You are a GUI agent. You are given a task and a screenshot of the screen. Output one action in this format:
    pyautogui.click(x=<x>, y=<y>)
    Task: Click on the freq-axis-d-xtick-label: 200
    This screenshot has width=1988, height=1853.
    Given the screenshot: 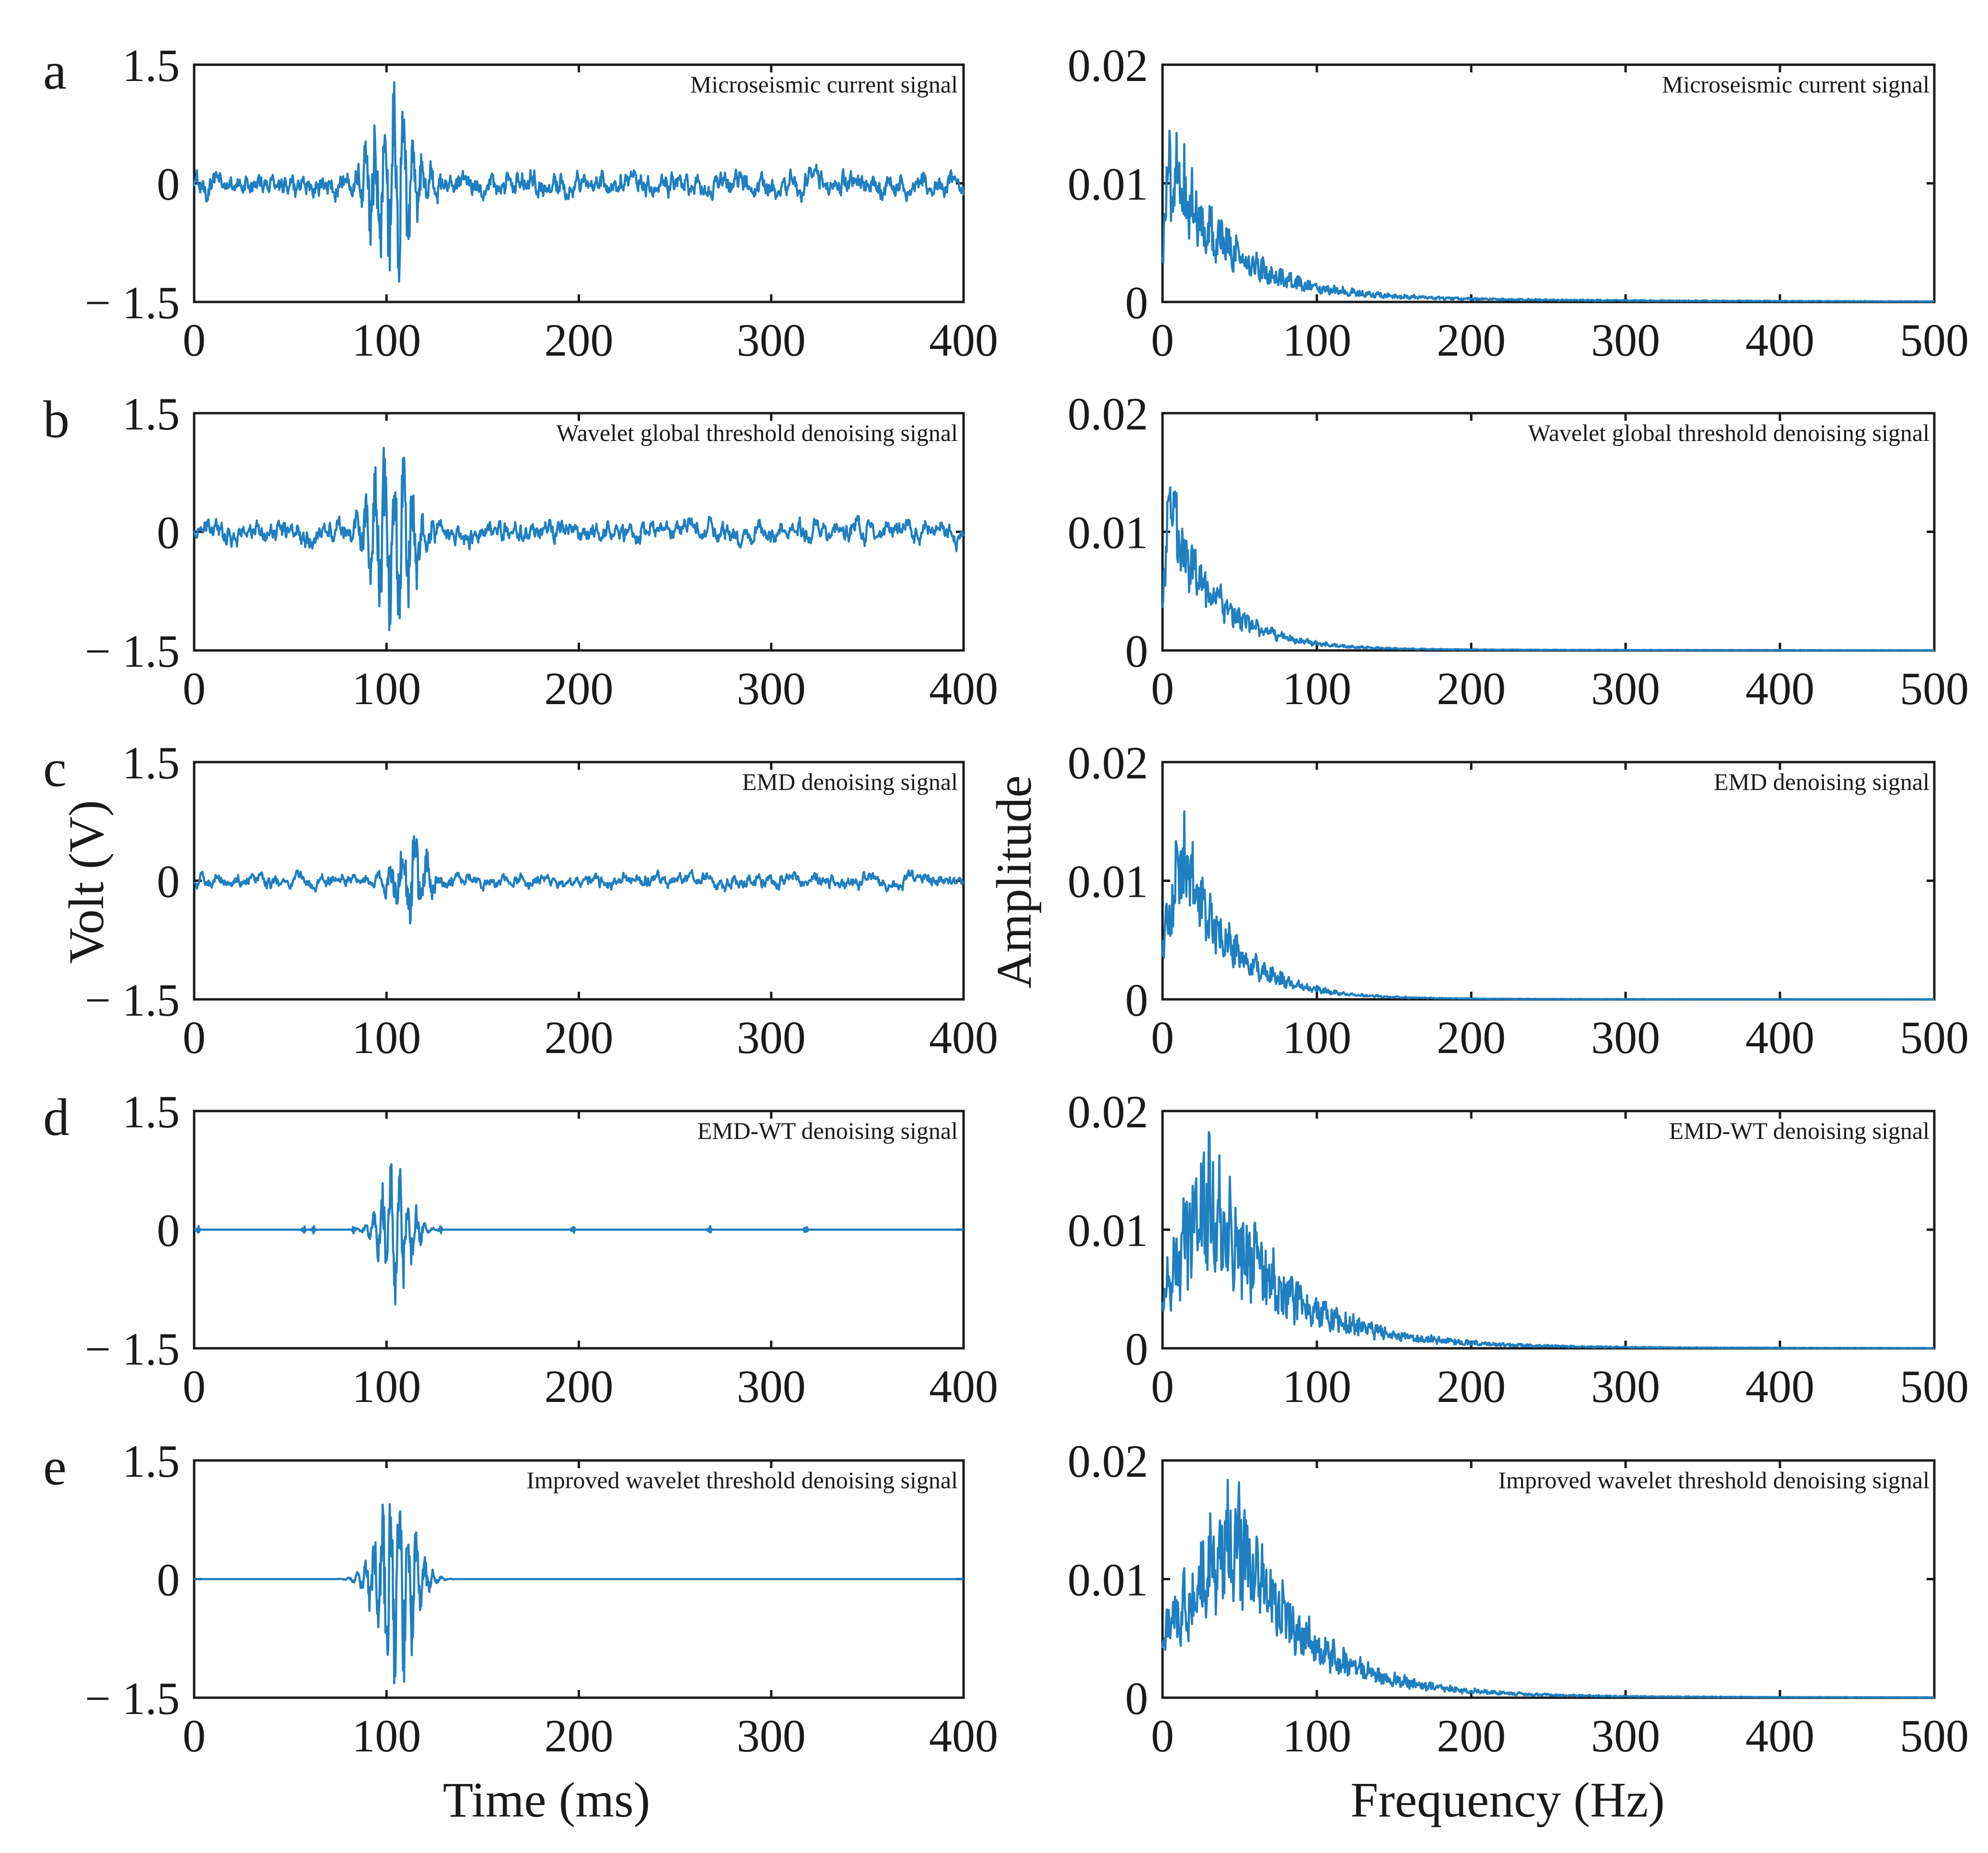 What is the action you would take?
    pyautogui.click(x=1471, y=1386)
    